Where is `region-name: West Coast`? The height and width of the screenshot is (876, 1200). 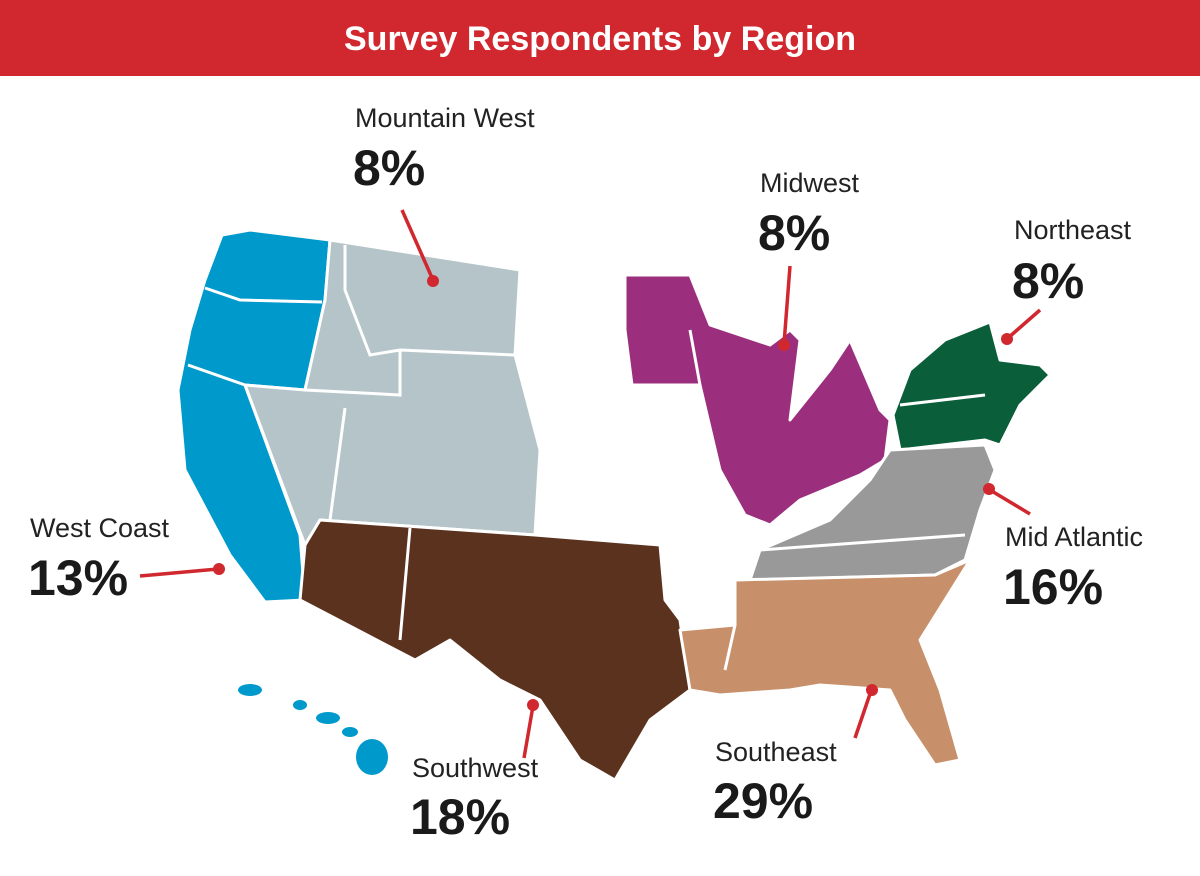
region-name: West Coast is located at coordinates (100, 528).